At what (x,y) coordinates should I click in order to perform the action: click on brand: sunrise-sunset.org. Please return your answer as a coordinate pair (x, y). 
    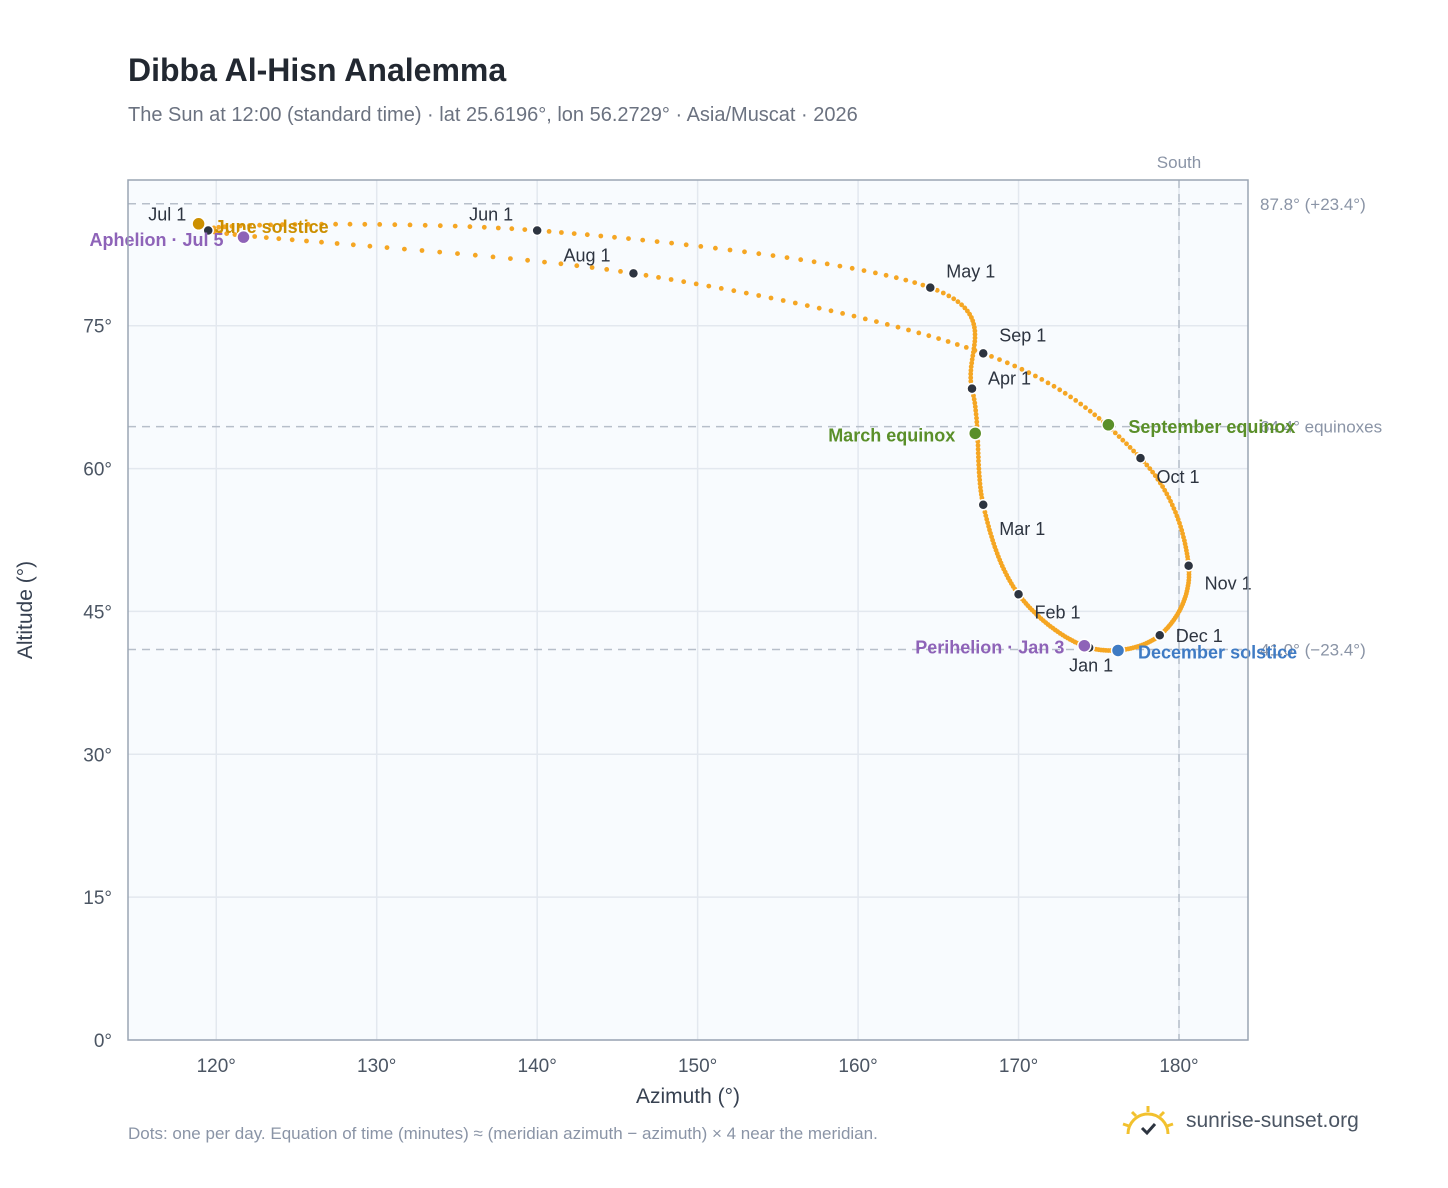
    Looking at the image, I should click on (1239, 1121).